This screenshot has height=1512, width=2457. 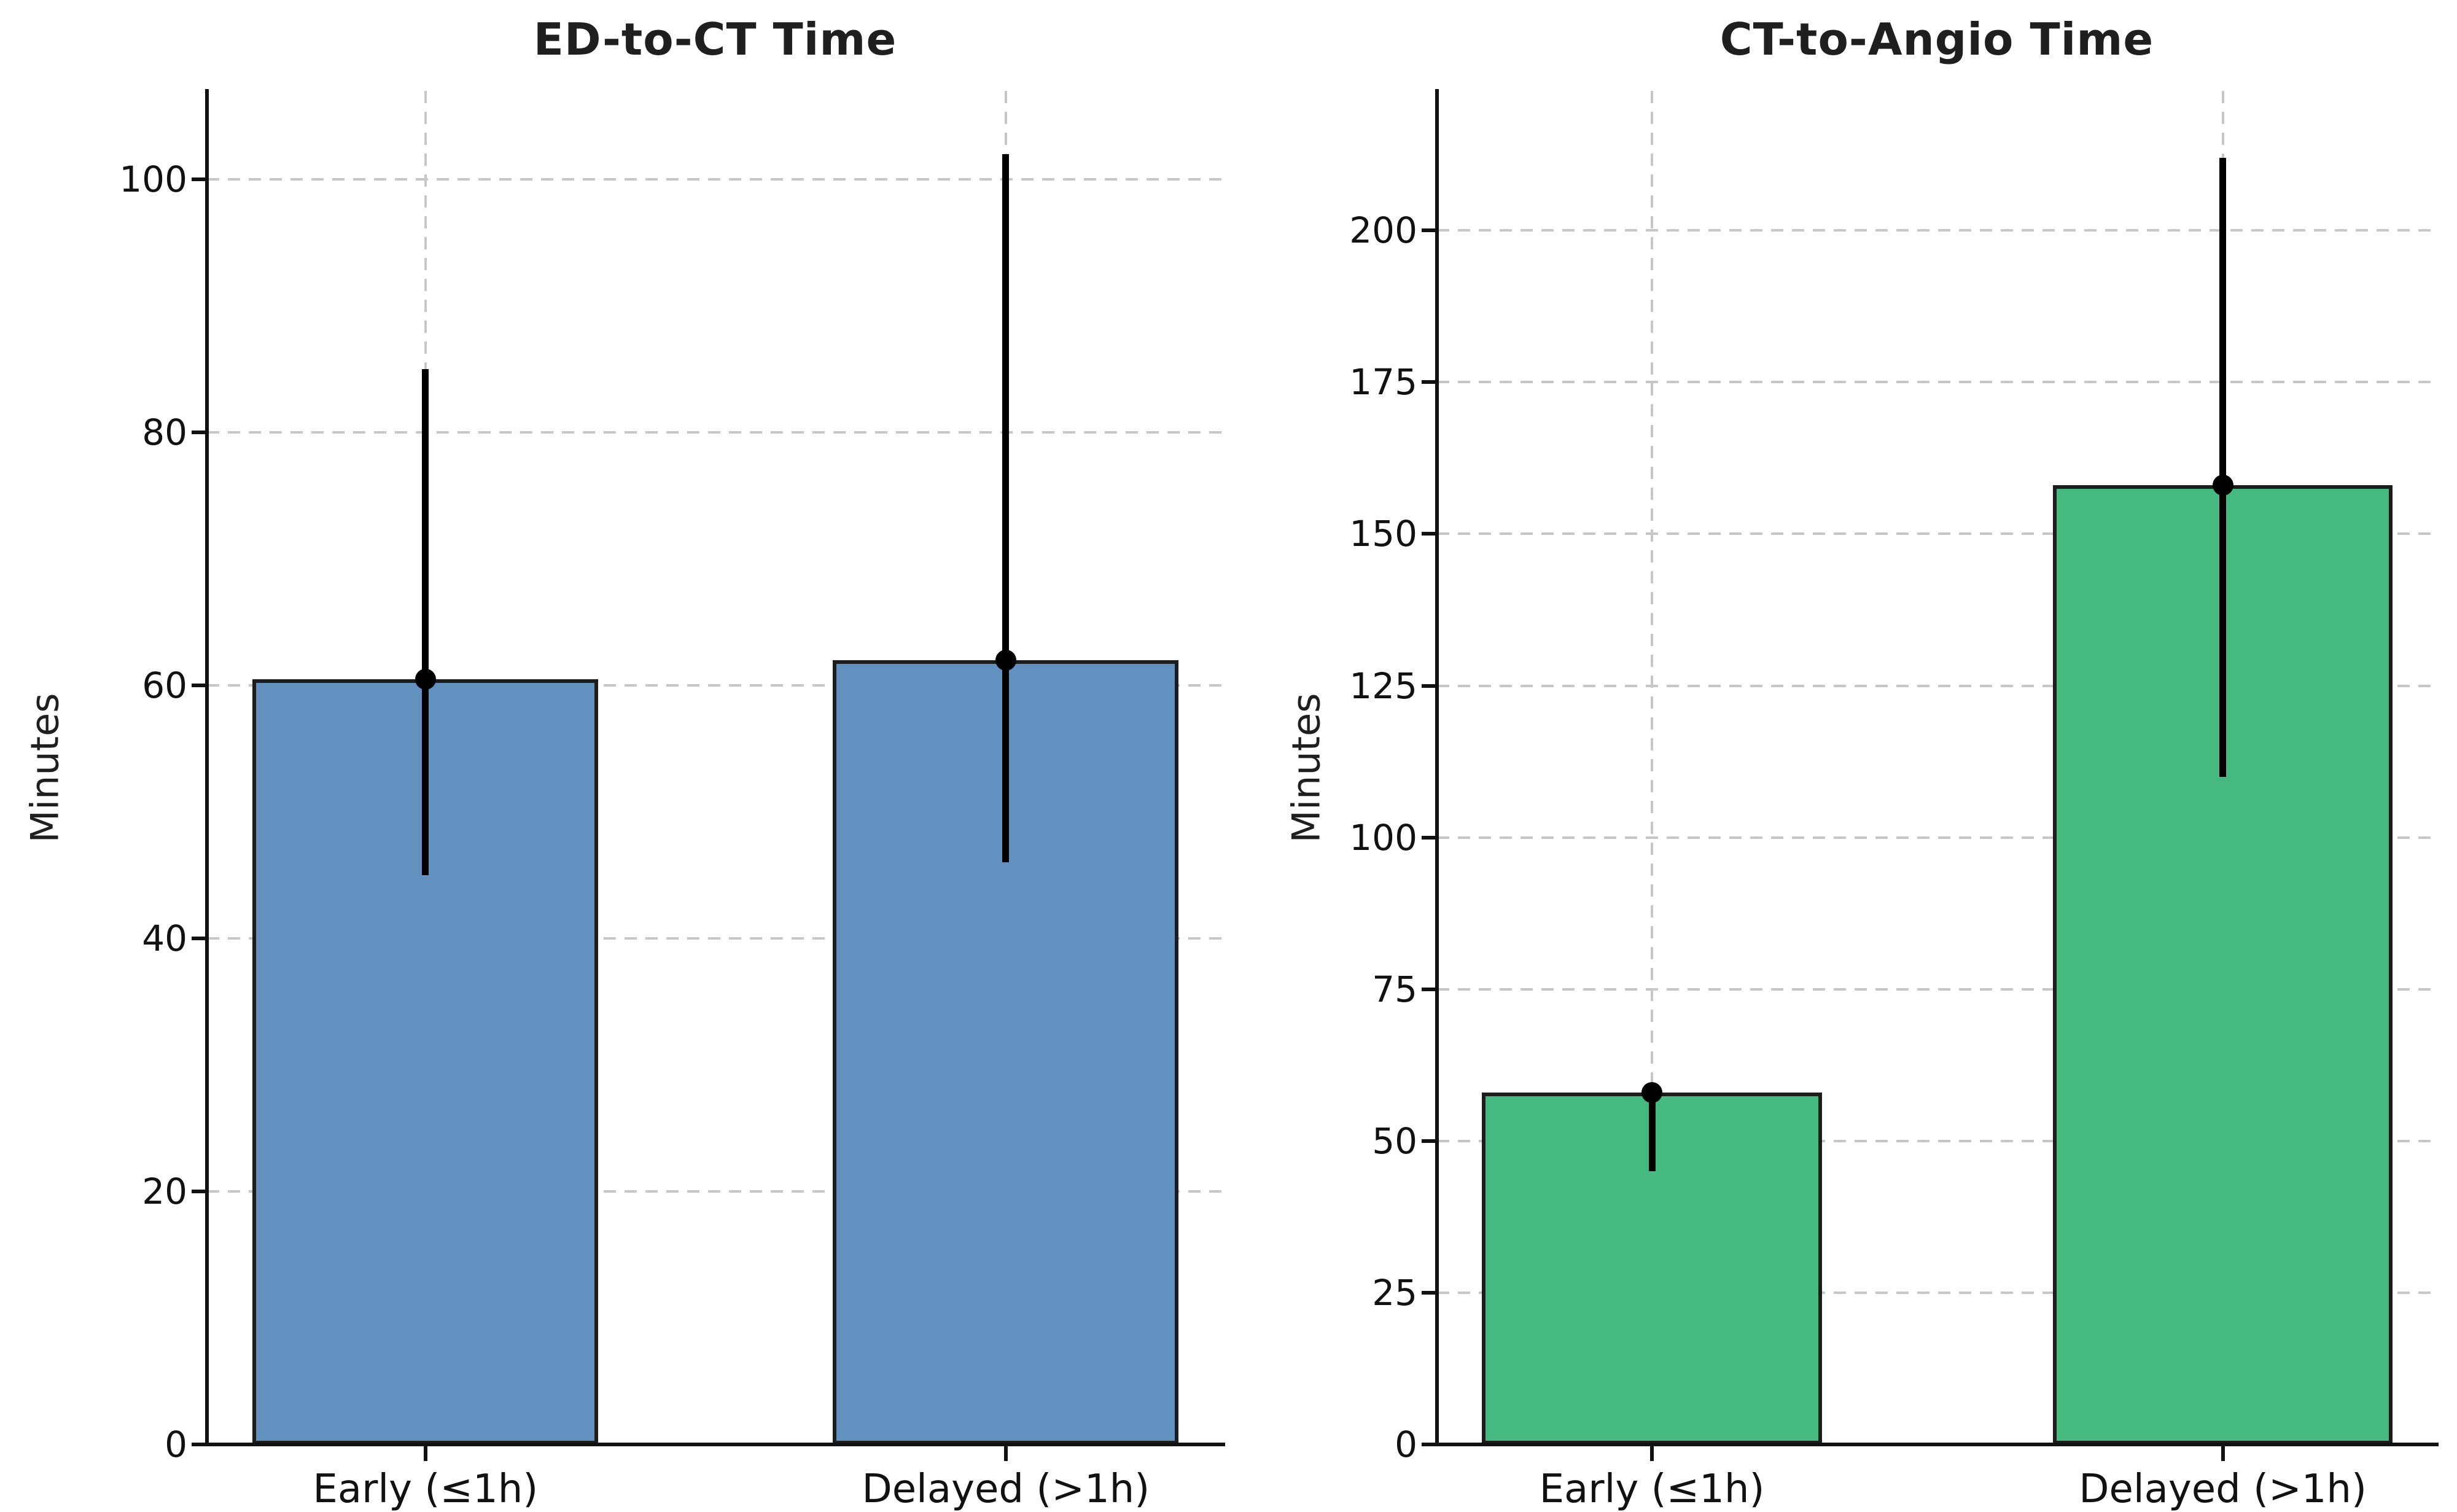 I want to click on y-tick-label: 50, so click(x=1394, y=1141).